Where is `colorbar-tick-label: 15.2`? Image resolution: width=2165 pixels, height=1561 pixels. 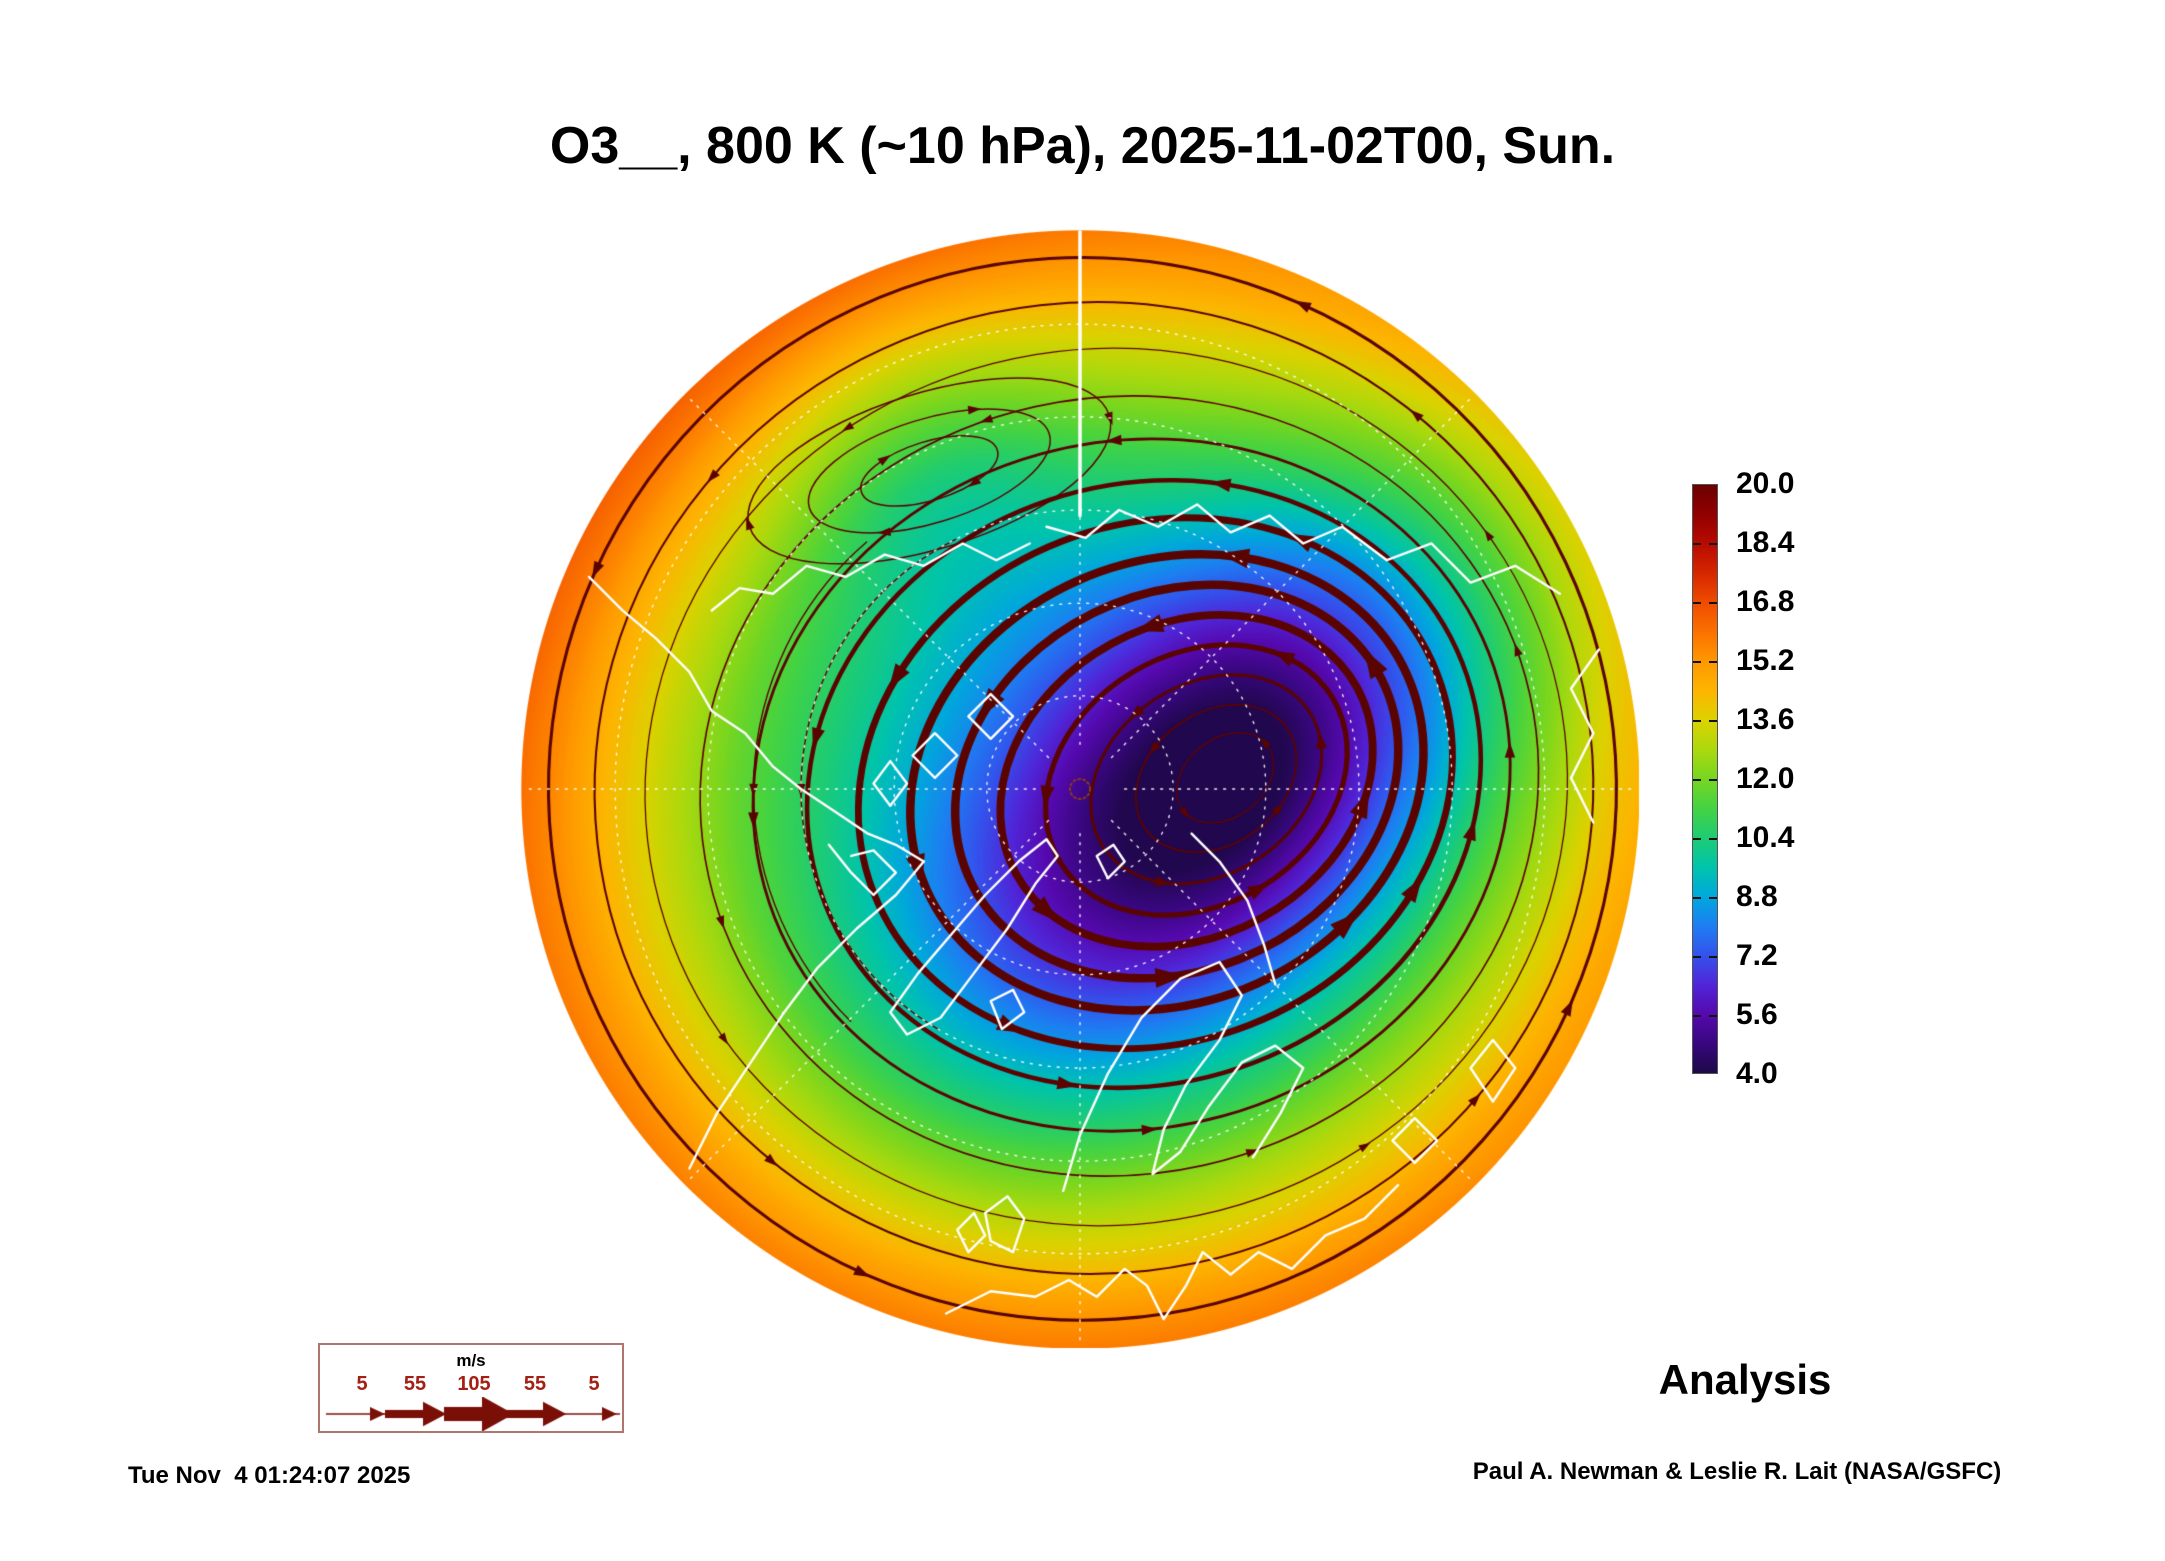 colorbar-tick-label: 15.2 is located at coordinates (1765, 660).